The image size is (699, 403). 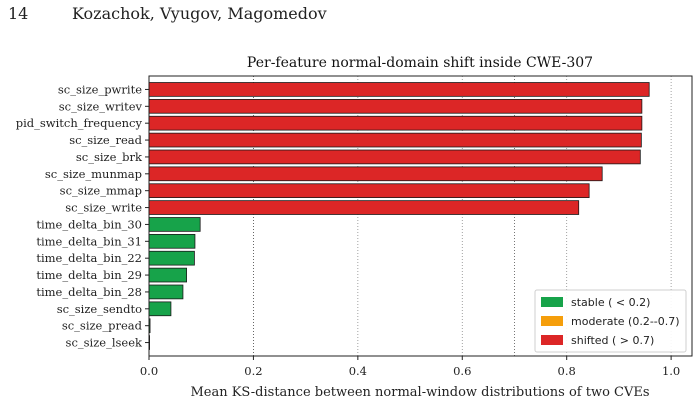 What do you see at coordinates (552, 340) in the screenshot?
I see `legend-swatch-shifted` at bounding box center [552, 340].